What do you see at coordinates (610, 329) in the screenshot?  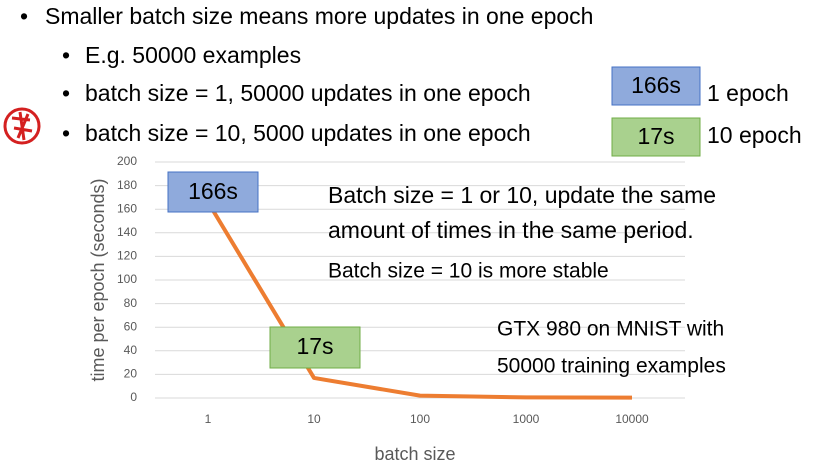 I see `note: GTX 980 on MNIST with` at bounding box center [610, 329].